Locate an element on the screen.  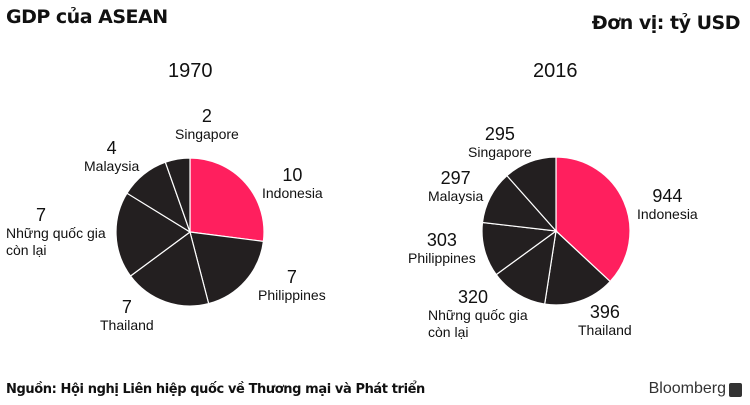
label-2016-malaysia: 297 Malaysia is located at coordinates (456, 186).